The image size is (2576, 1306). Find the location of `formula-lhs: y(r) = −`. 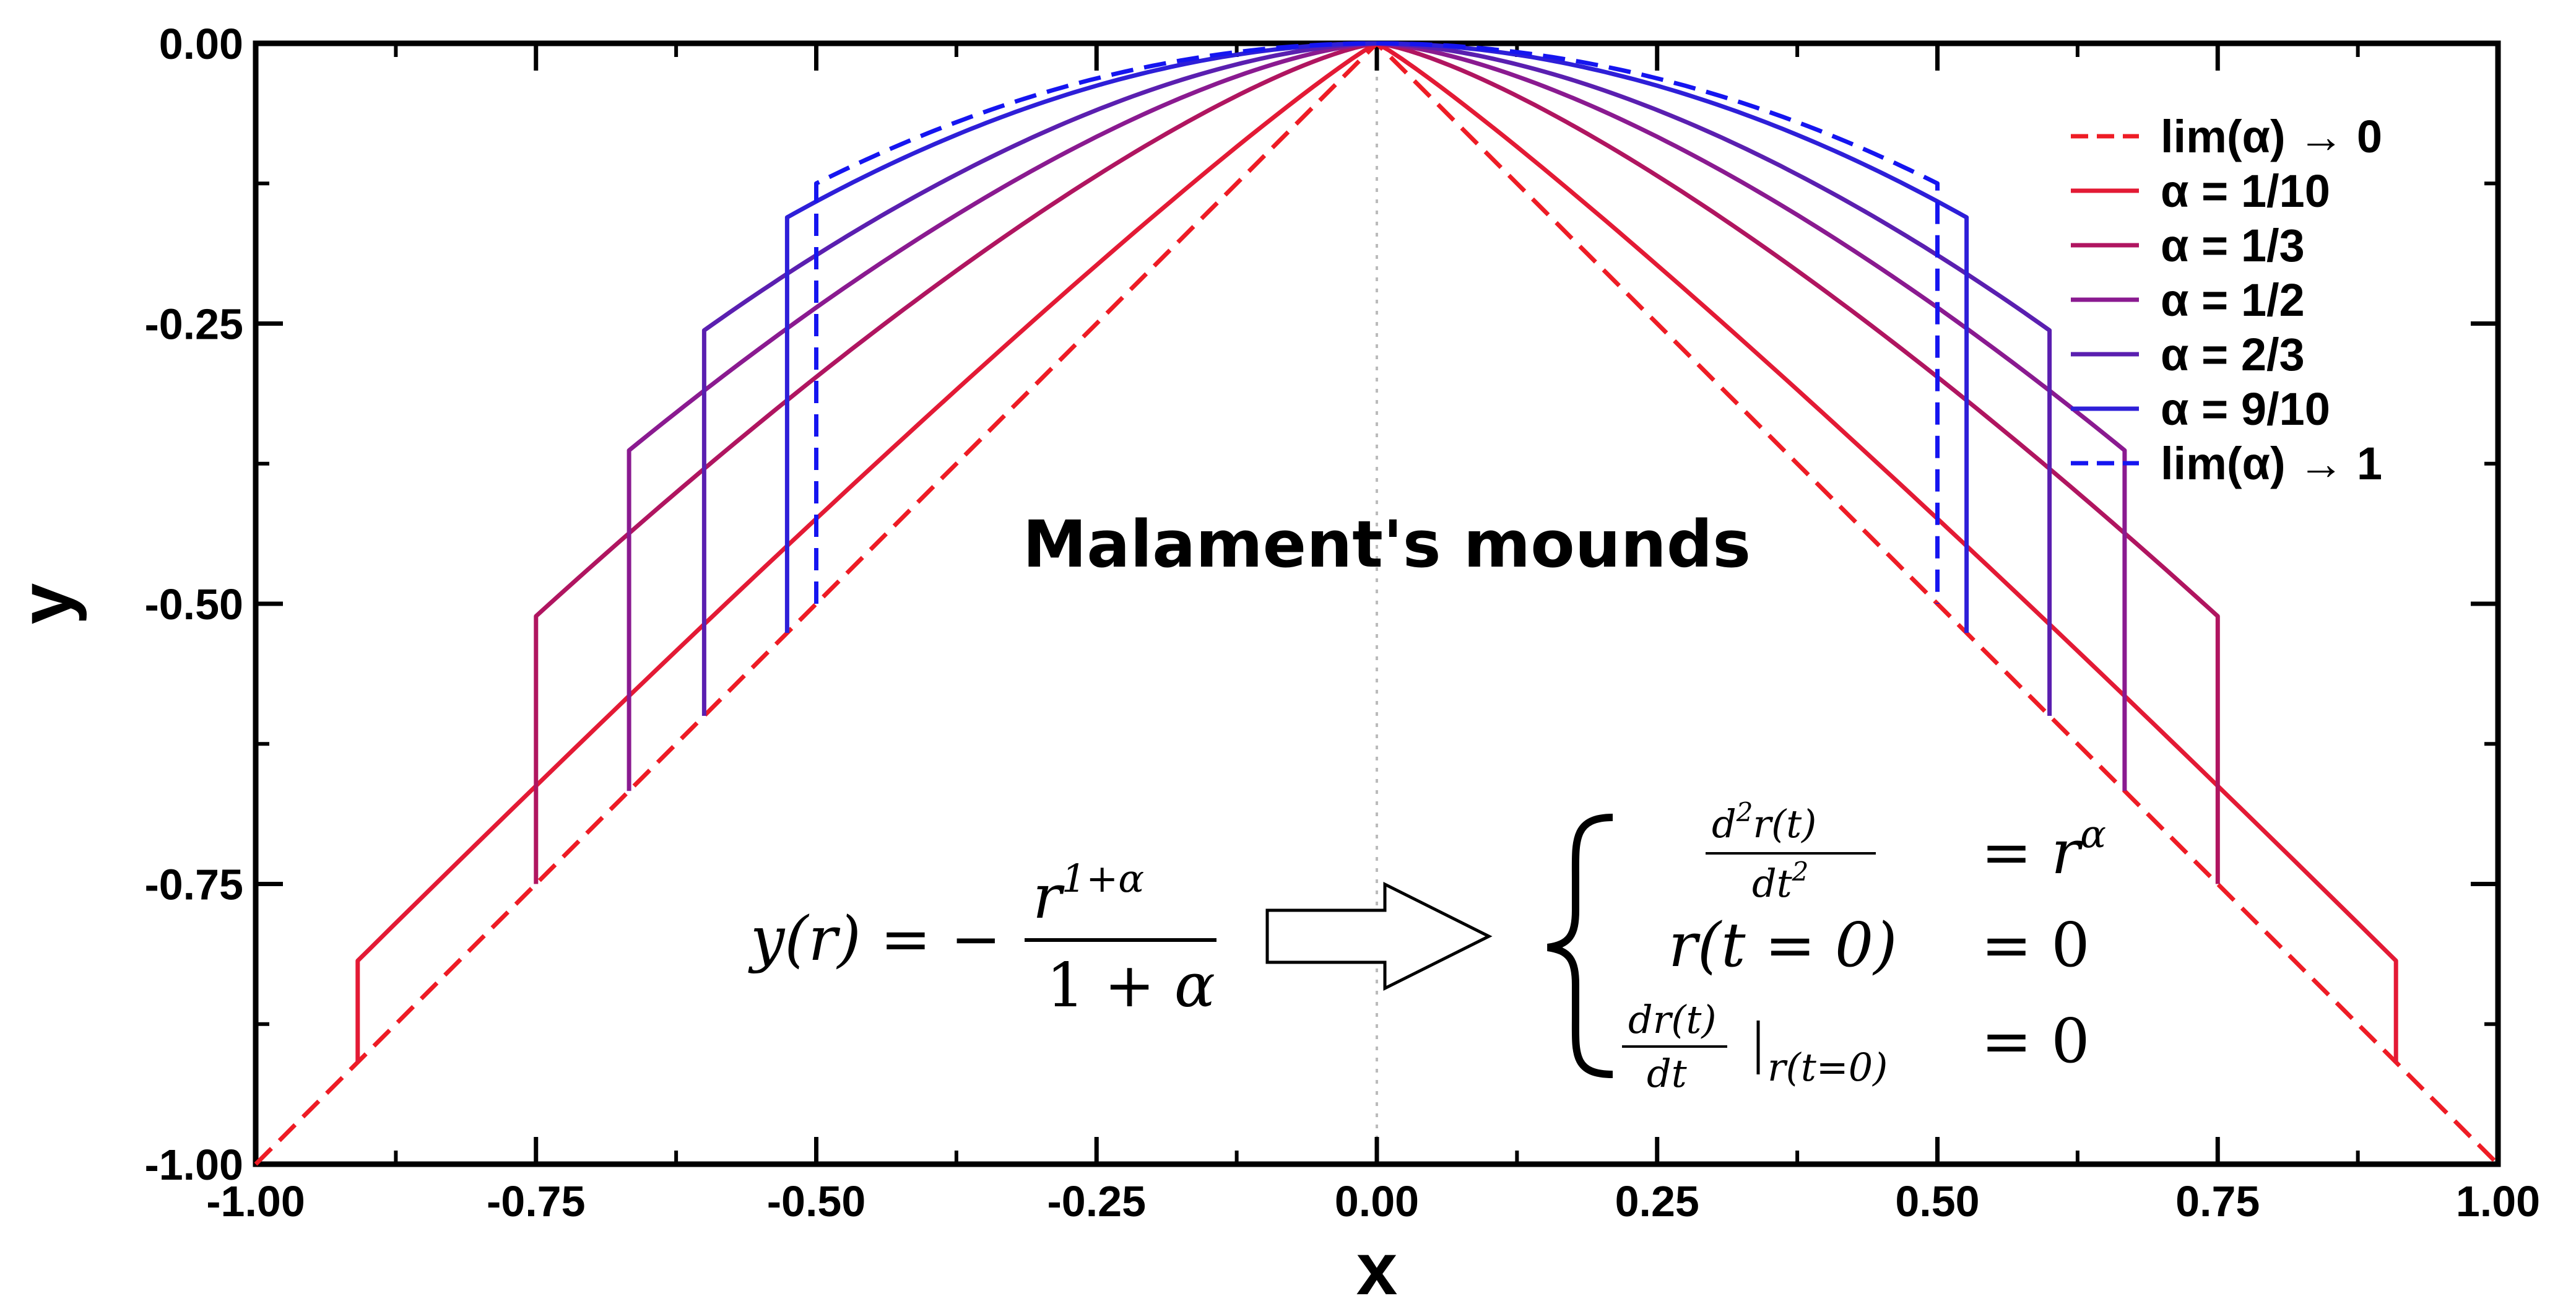

formula-lhs: y(r) = − is located at coordinates (874, 939).